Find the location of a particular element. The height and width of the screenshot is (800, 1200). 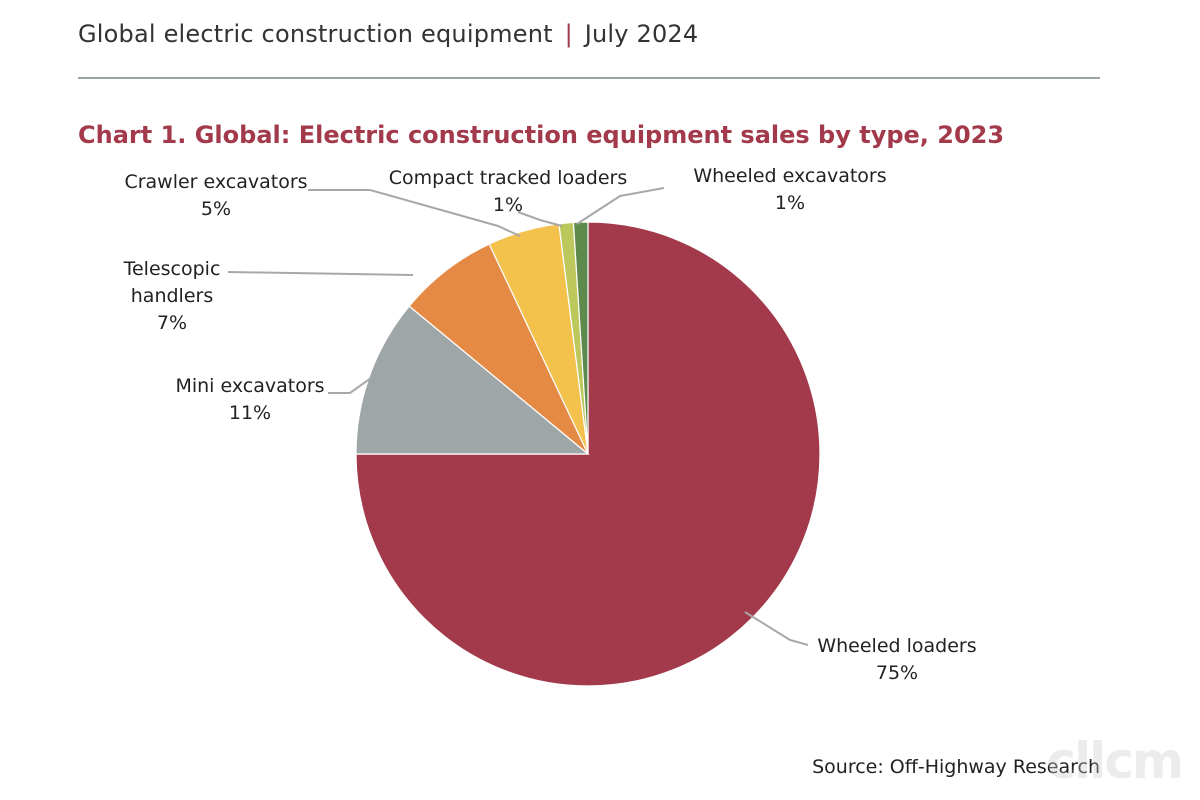

slice-label-telescopic-handlers: handlers is located at coordinates (172, 296).